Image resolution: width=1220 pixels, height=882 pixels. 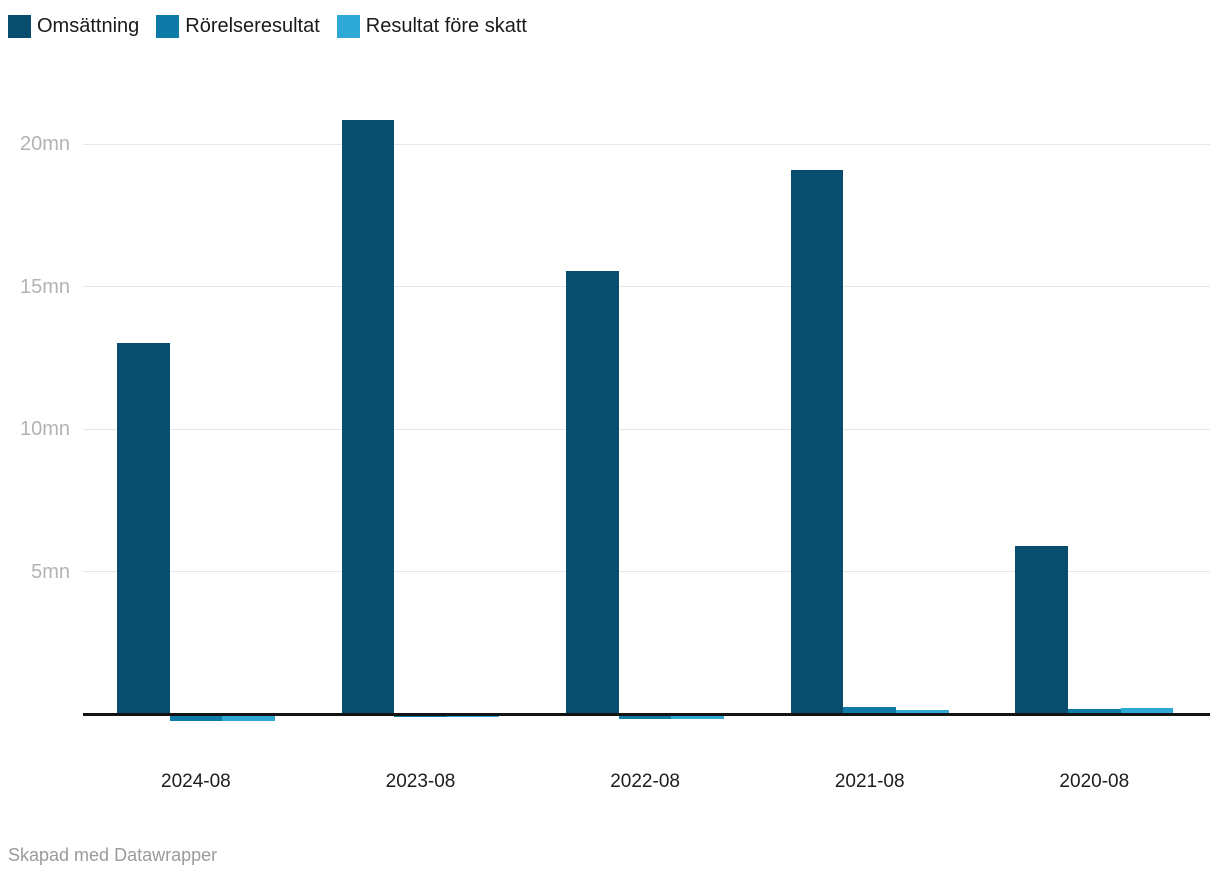 What do you see at coordinates (646, 286) in the screenshot?
I see `gridline-15mn` at bounding box center [646, 286].